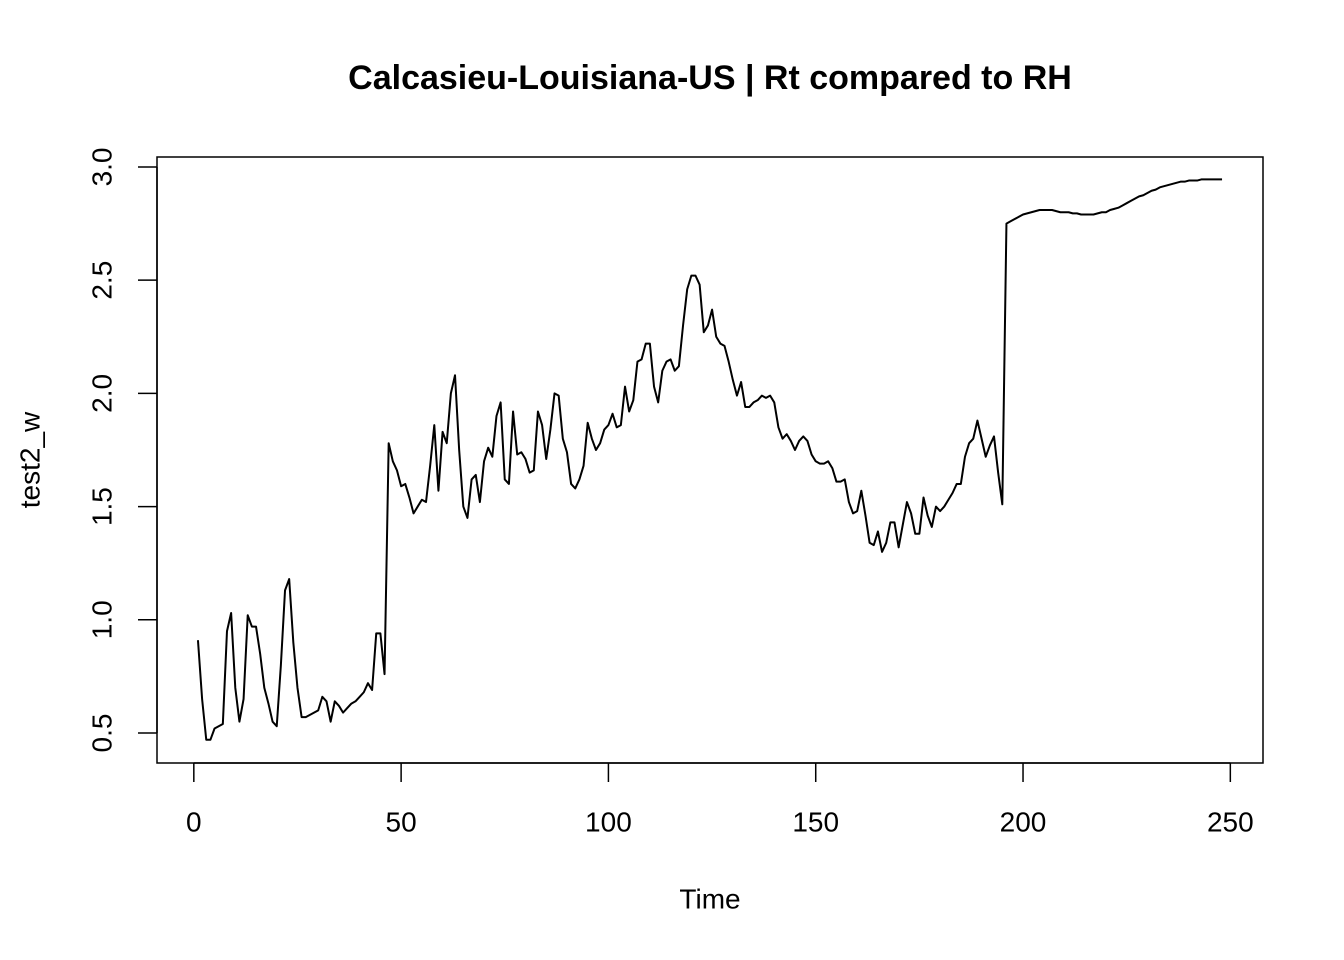 This screenshot has width=1344, height=960. I want to click on x-tick-label: 150, so click(815, 821).